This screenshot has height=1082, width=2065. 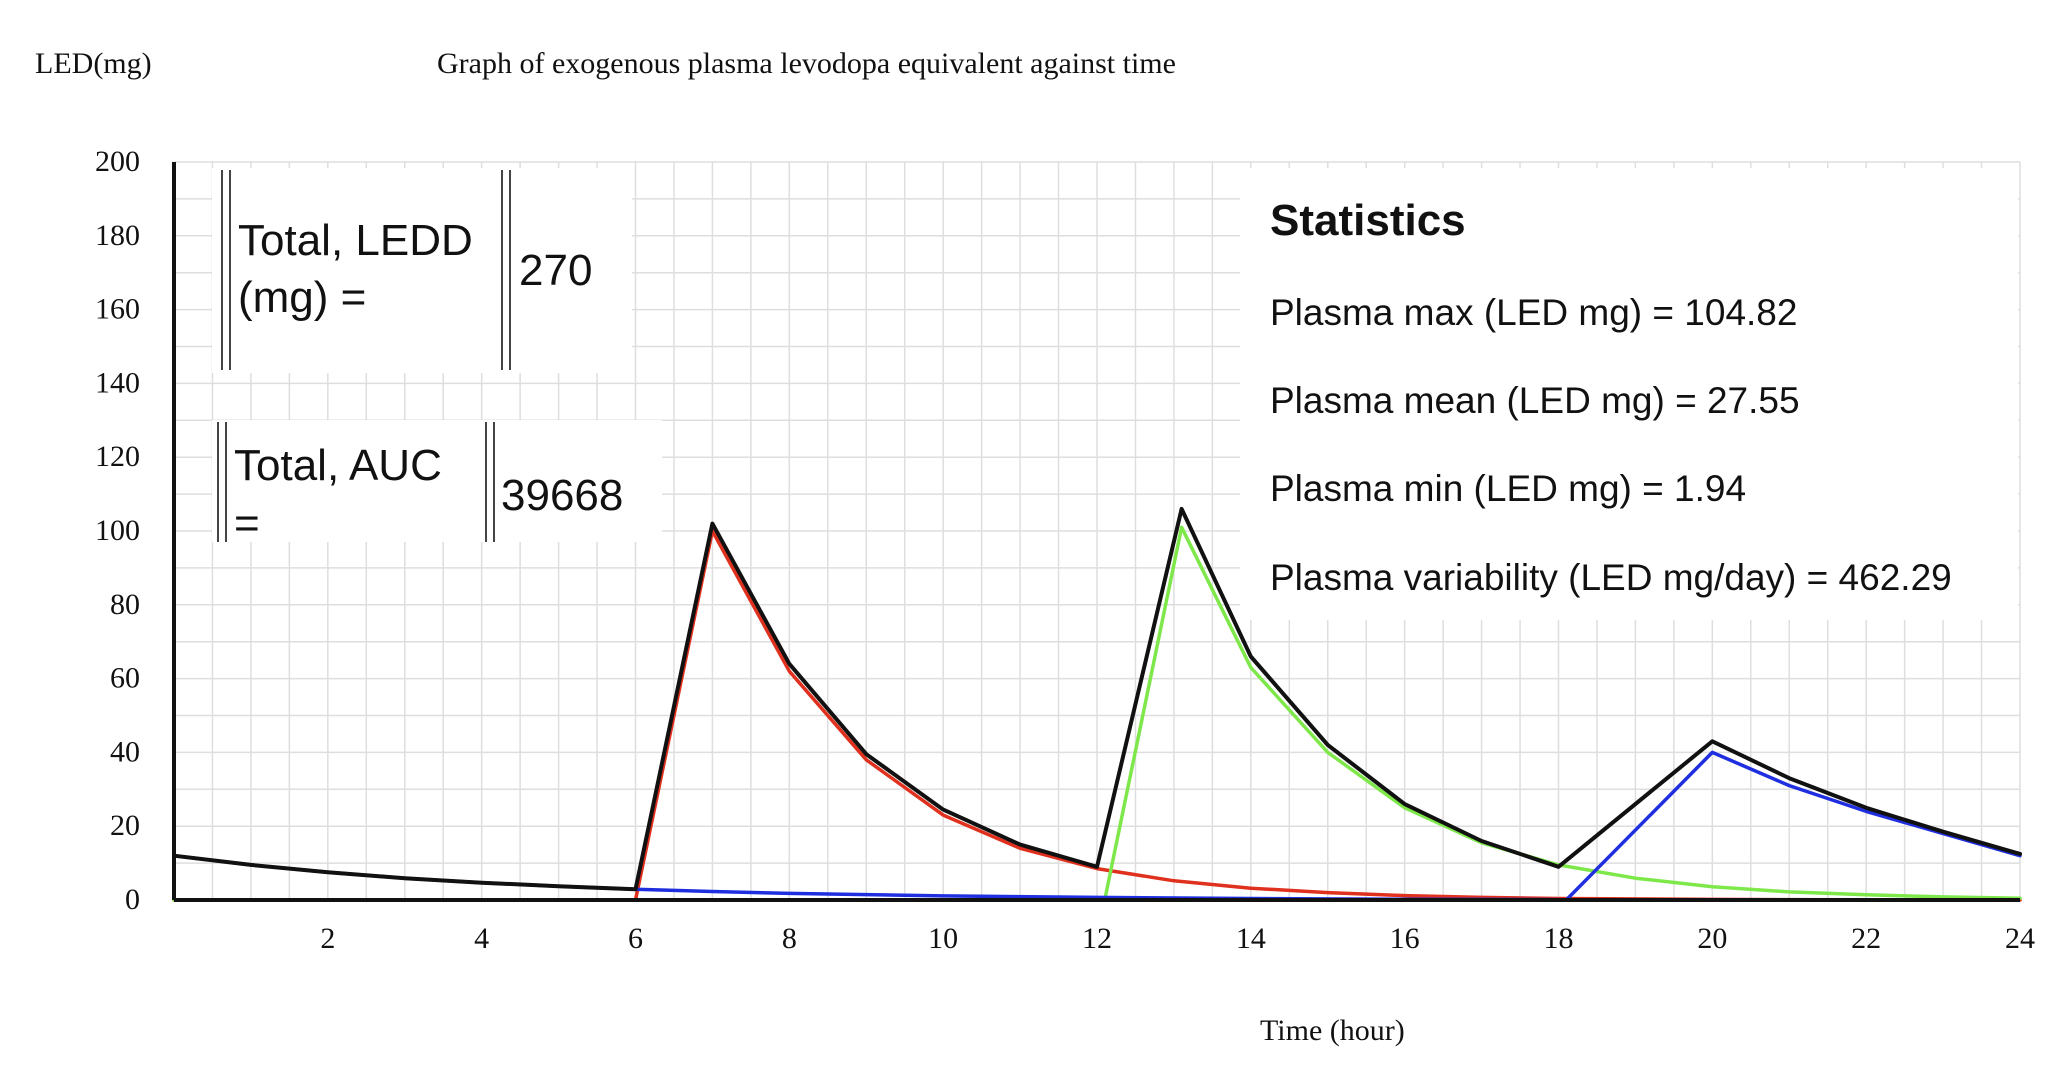 I want to click on x-tick-label: 16, so click(x=1405, y=938).